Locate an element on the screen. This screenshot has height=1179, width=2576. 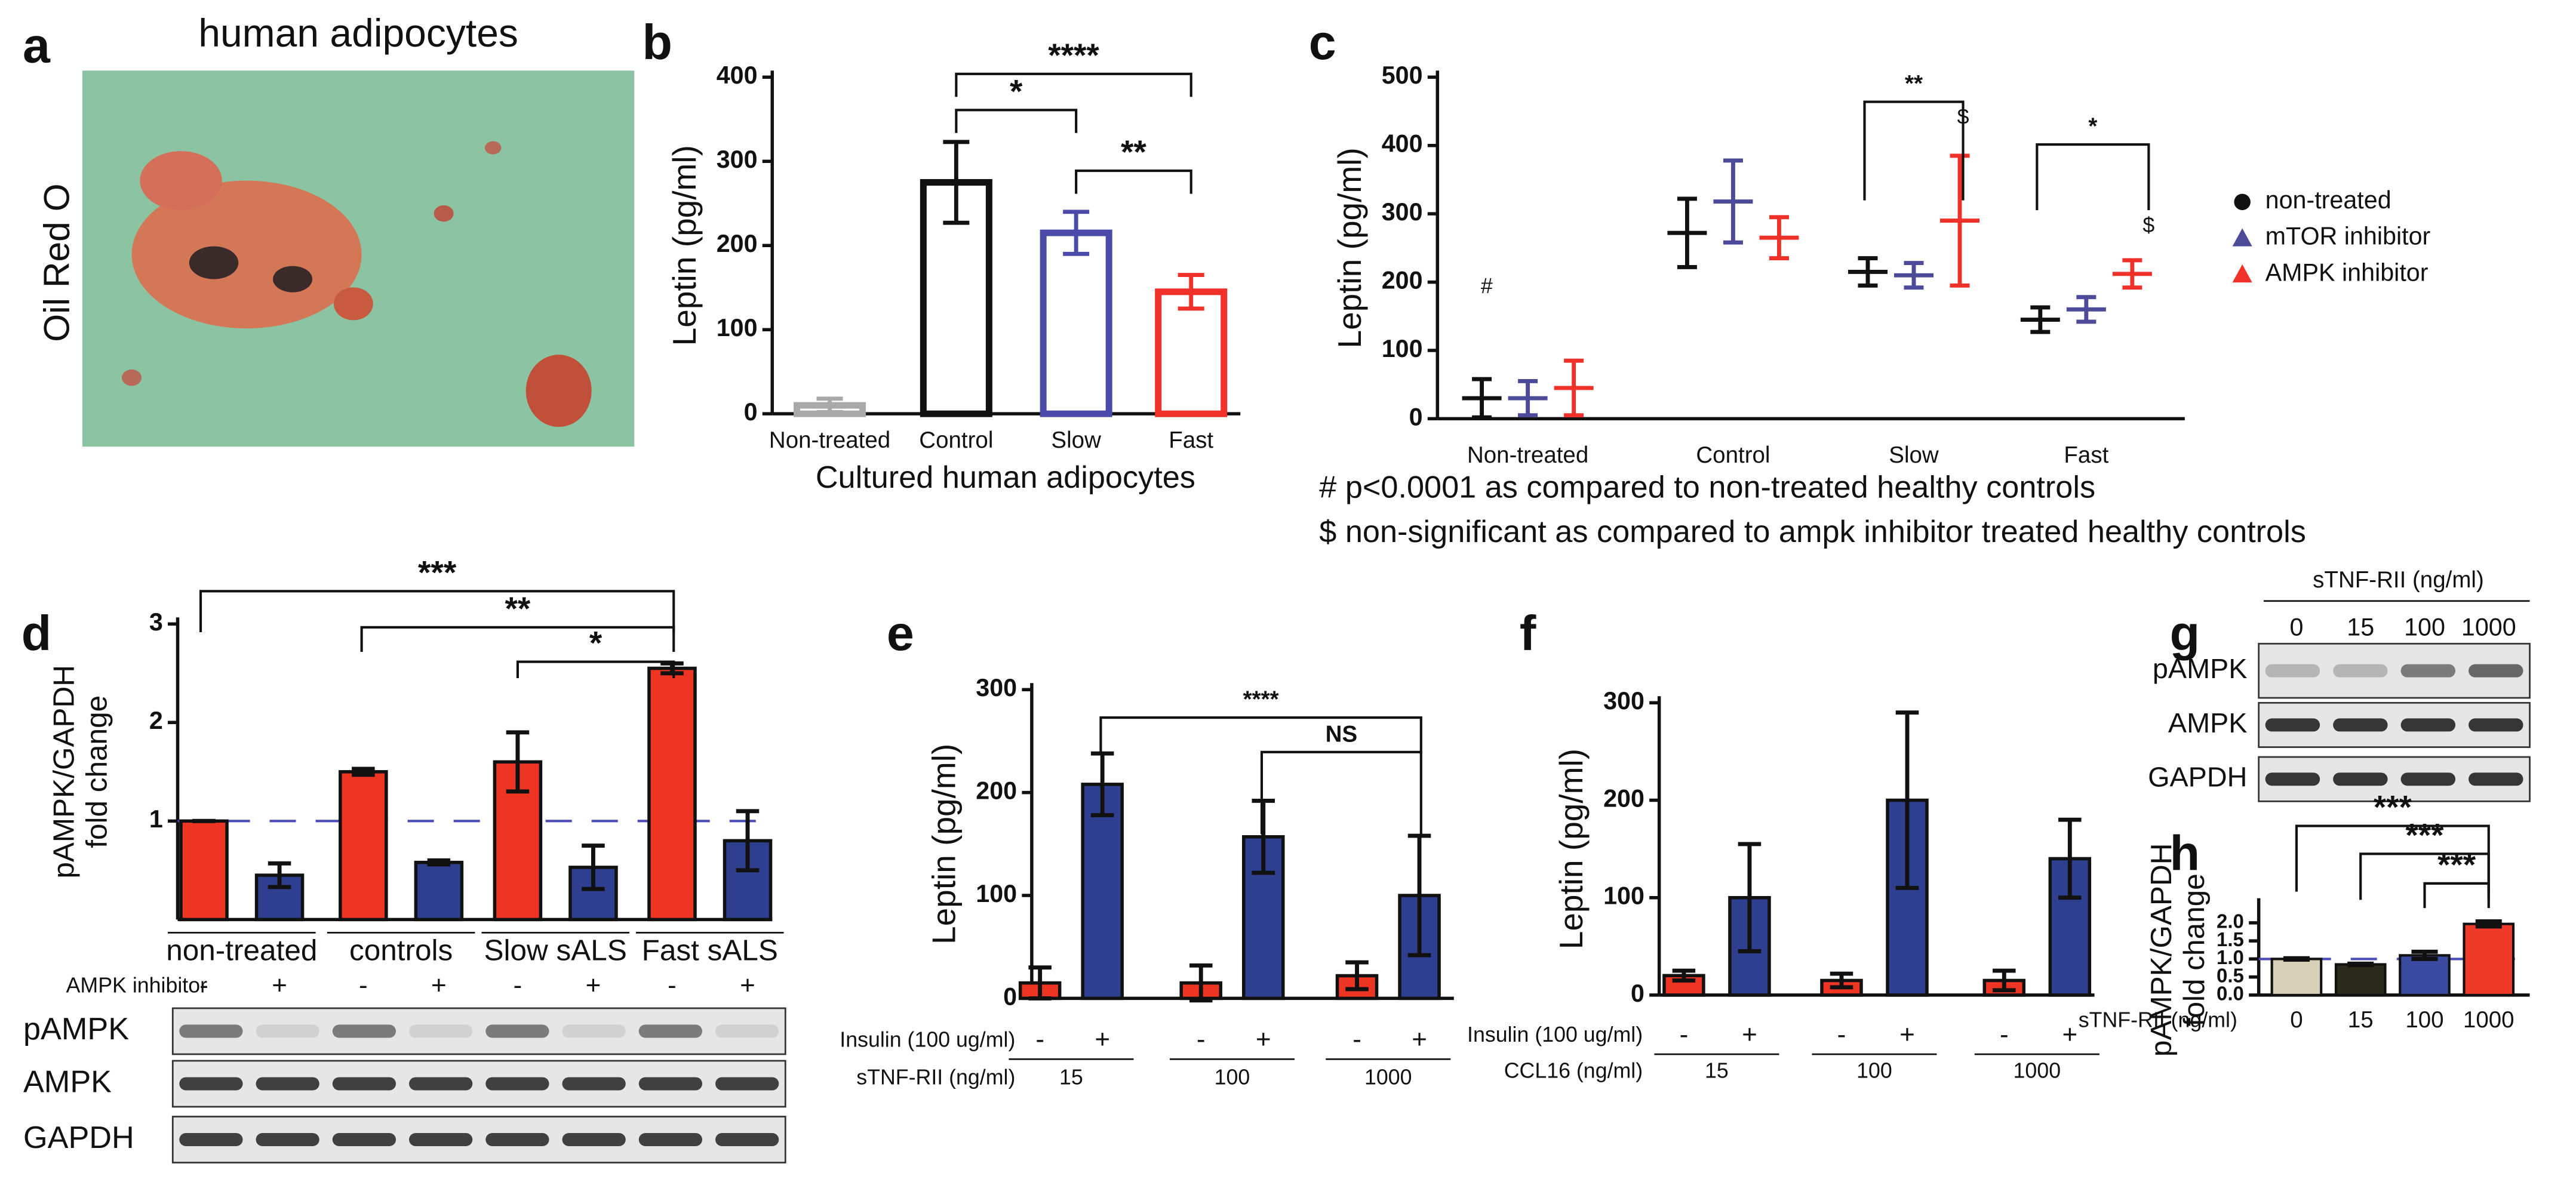
significance-label: **** is located at coordinates (1261, 700).